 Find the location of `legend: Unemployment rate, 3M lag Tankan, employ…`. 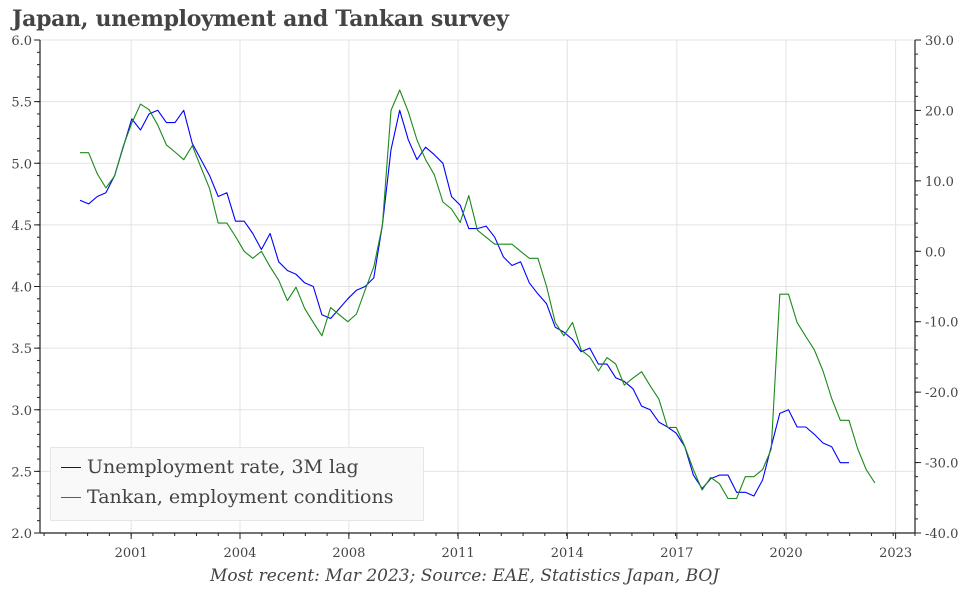

legend: Unemployment rate, 3M lag Tankan, employ… is located at coordinates (237, 484).